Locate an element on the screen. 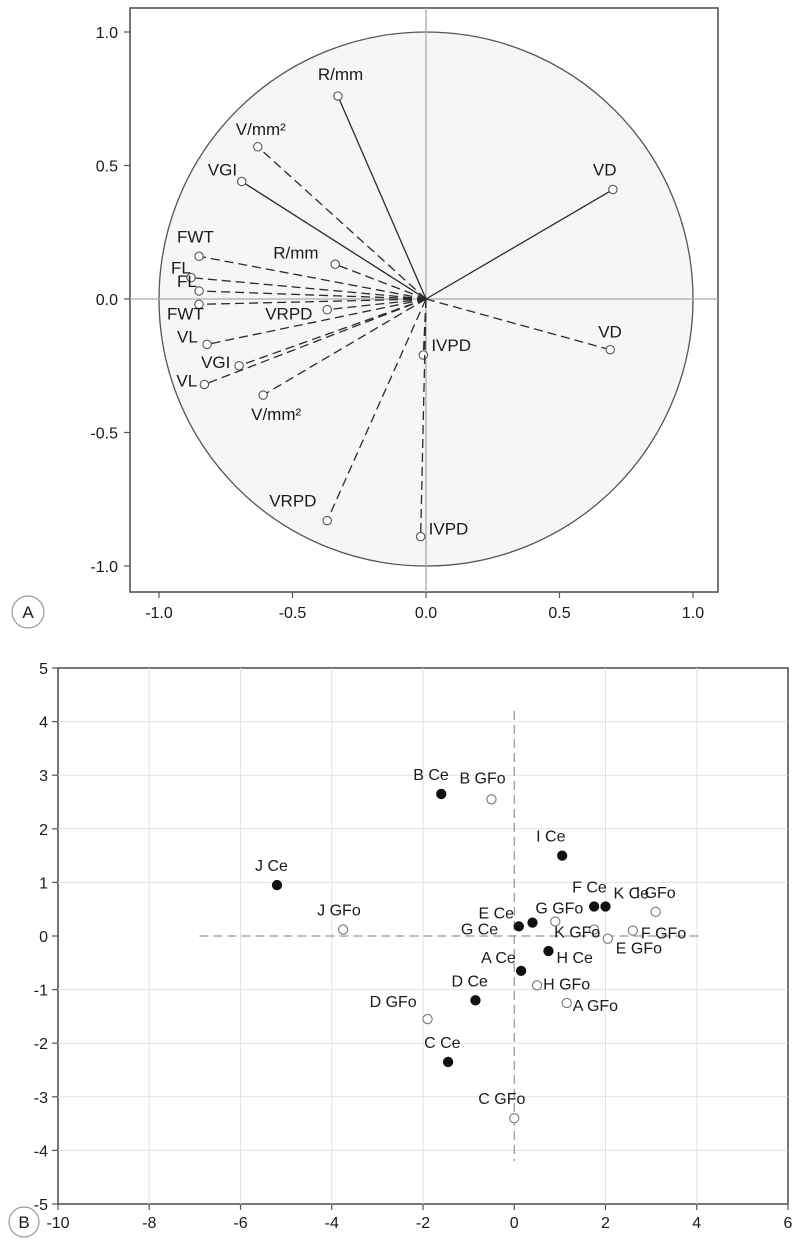 This screenshot has width=800, height=1248. x-tick-label: -1.0 is located at coordinates (159, 613).